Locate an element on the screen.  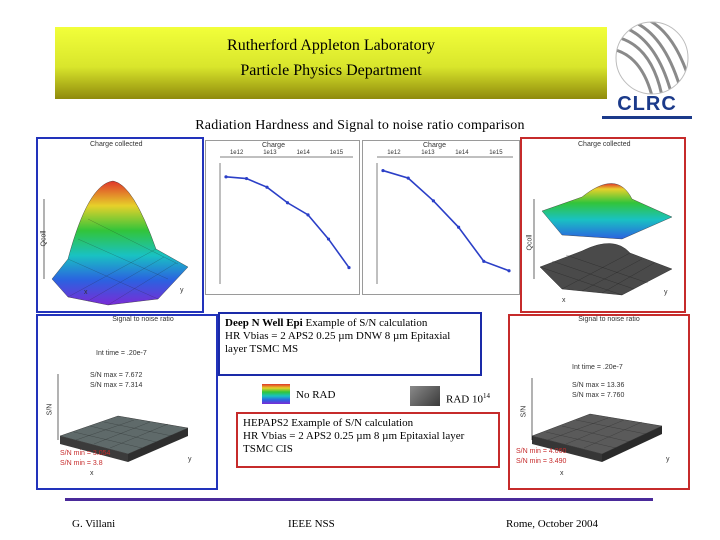
note-line-3: layer TSMC MS is located at coordinates (262, 349).